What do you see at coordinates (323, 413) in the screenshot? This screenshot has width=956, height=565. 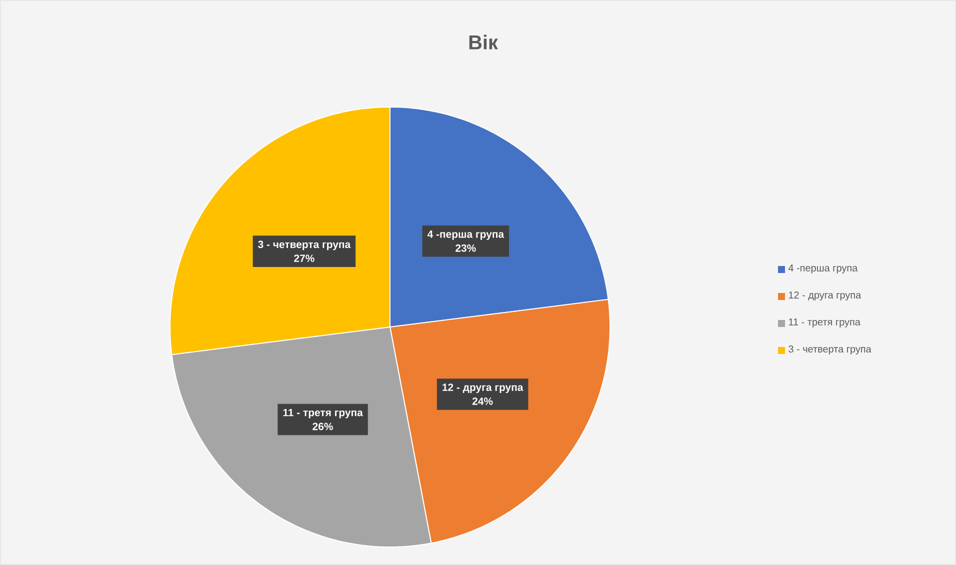 I see `slice-label: 11 - третя група` at bounding box center [323, 413].